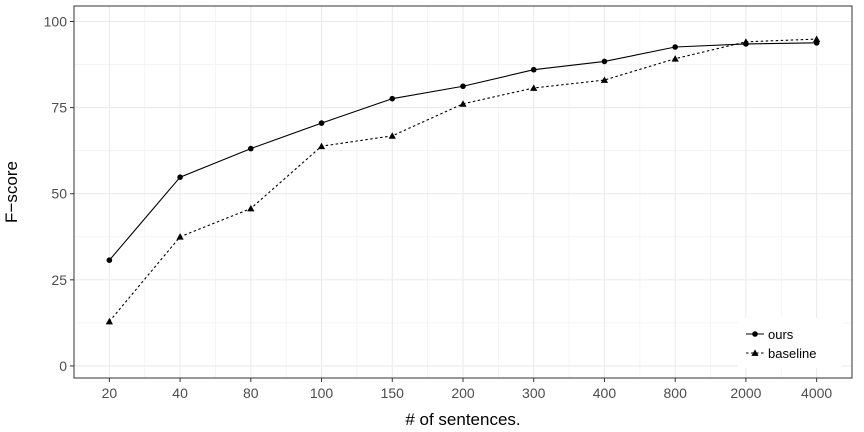  What do you see at coordinates (534, 393) in the screenshot?
I see `x-tick-label: 300` at bounding box center [534, 393].